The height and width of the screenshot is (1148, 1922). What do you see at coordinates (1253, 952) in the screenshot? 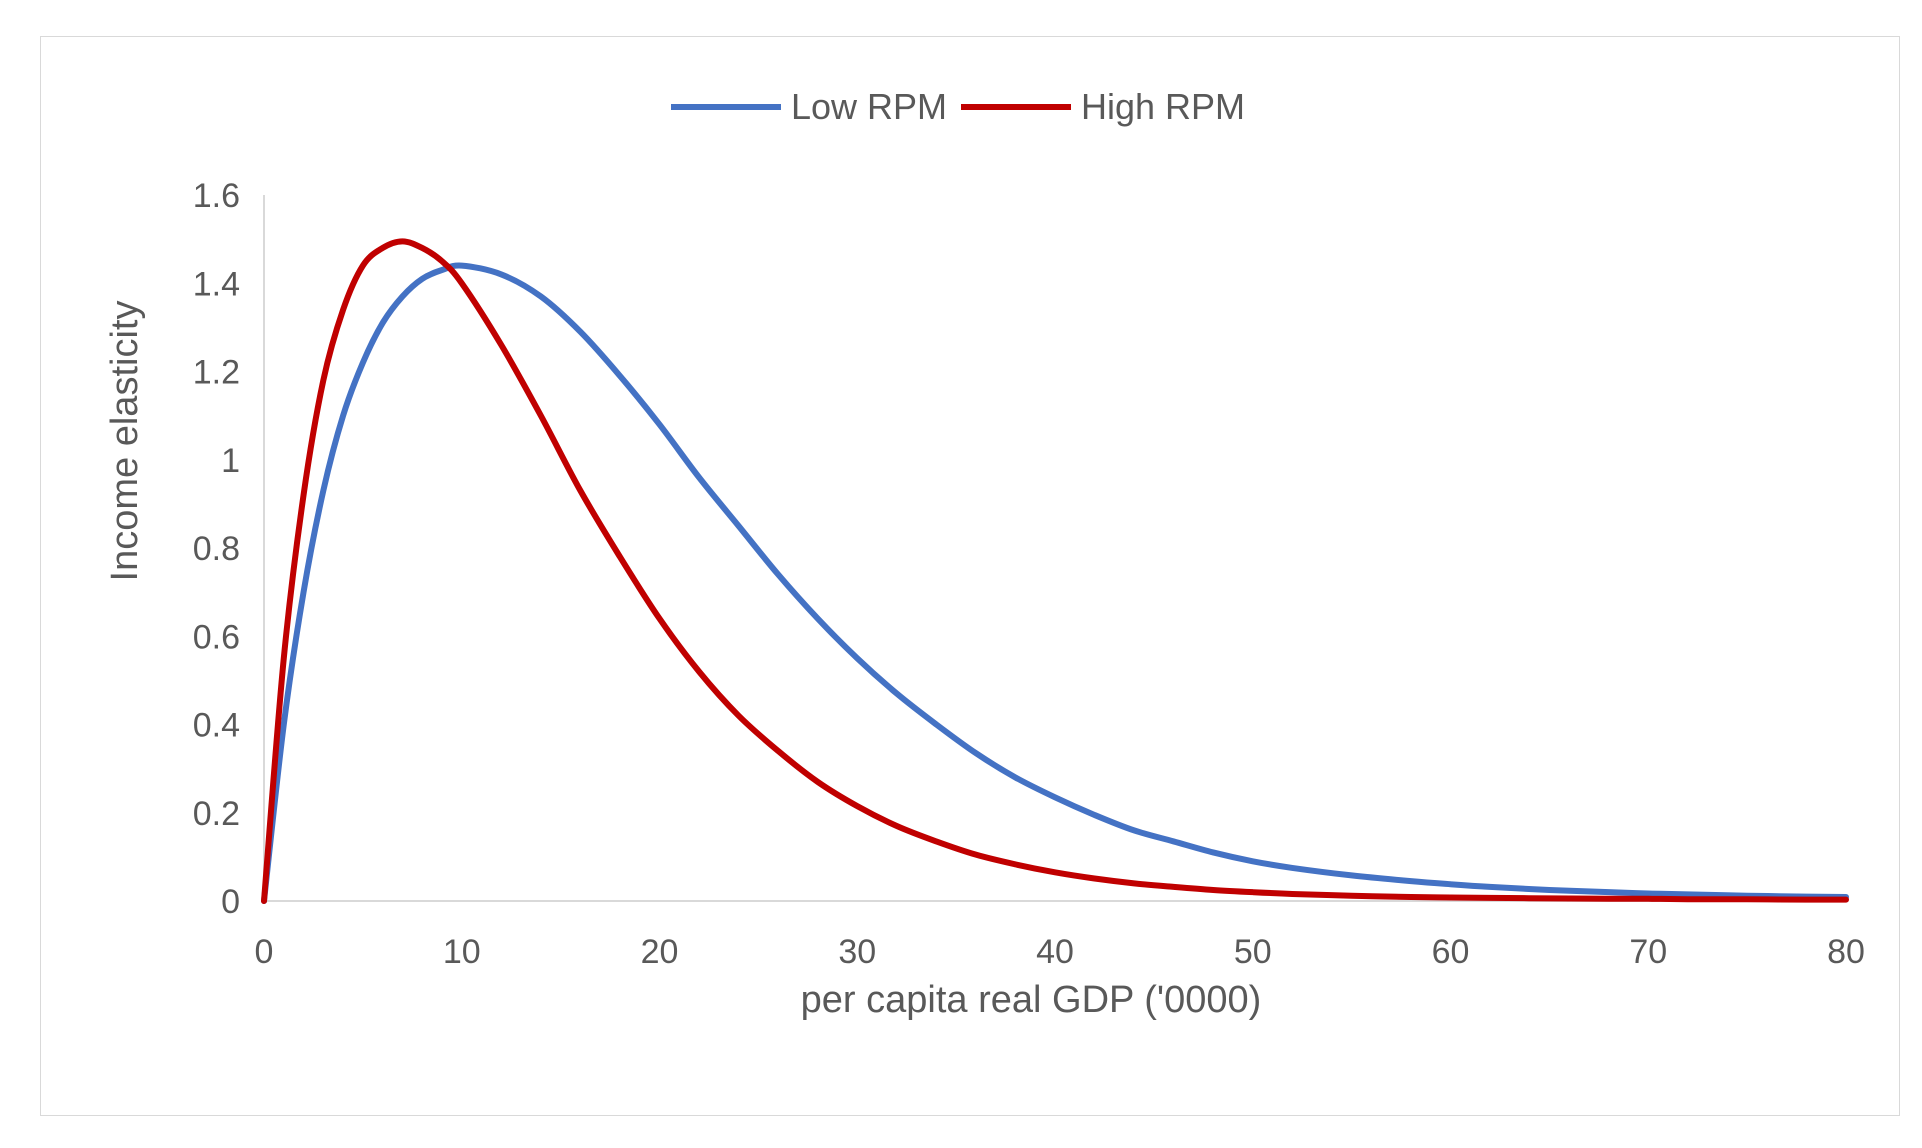
I see `x-tick-label: 50` at bounding box center [1253, 952].